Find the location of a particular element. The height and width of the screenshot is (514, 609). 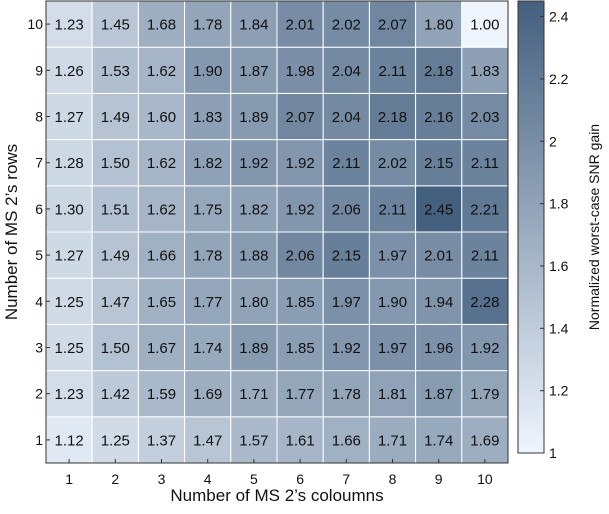

colorbar-tick-label: 2.2 is located at coordinates (559, 79).